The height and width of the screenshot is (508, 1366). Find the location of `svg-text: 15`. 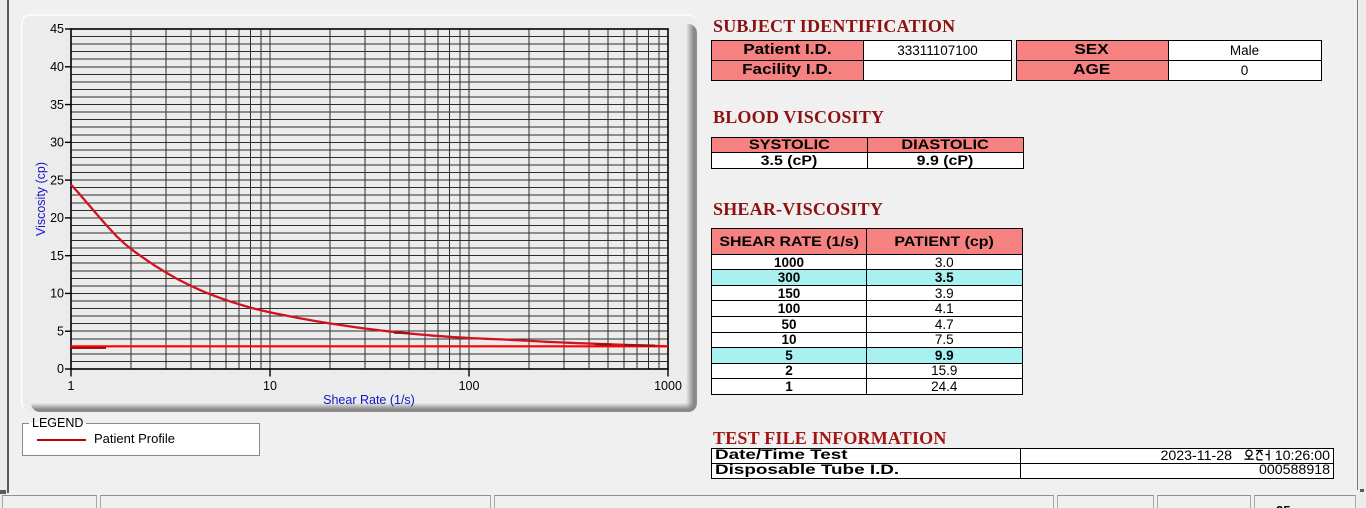

svg-text: 15 is located at coordinates (57, 256).